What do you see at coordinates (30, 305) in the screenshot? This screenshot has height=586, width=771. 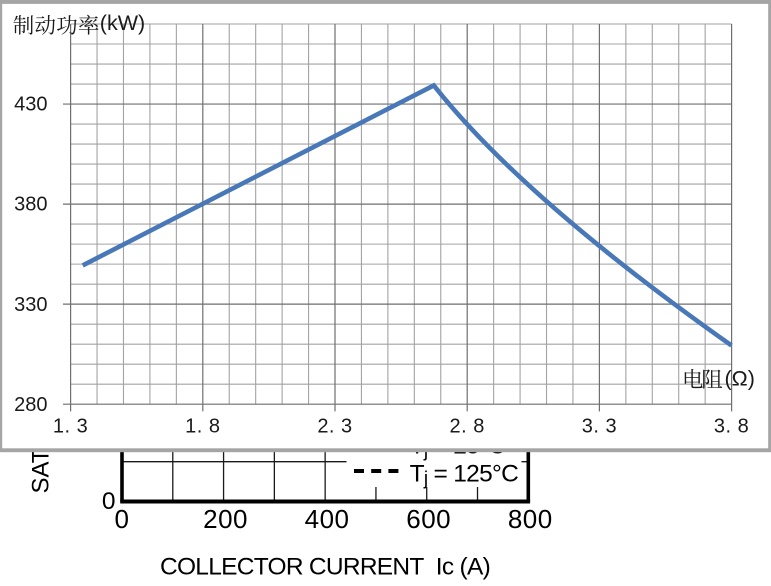 I see `svg-text: 330` at bounding box center [30, 305].